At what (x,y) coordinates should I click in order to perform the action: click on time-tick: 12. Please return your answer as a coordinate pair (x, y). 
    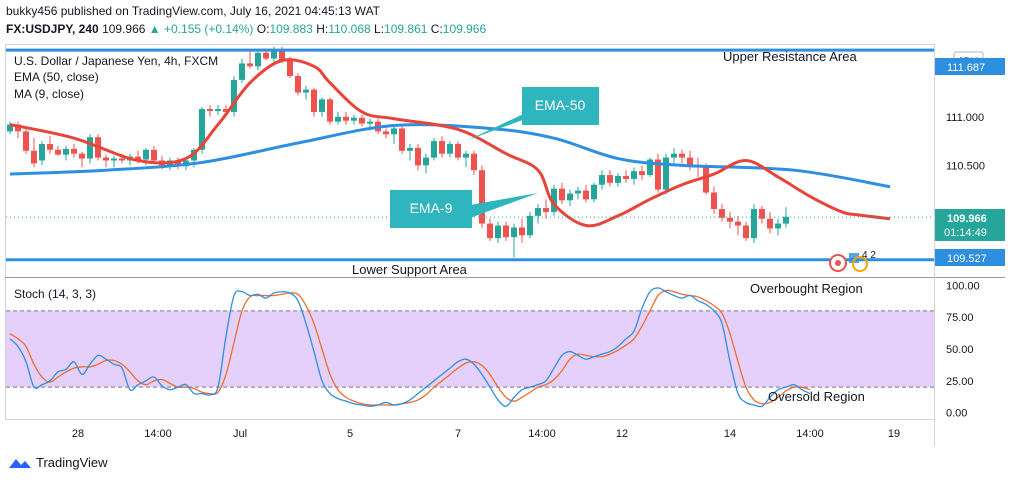
    Looking at the image, I should click on (622, 434).